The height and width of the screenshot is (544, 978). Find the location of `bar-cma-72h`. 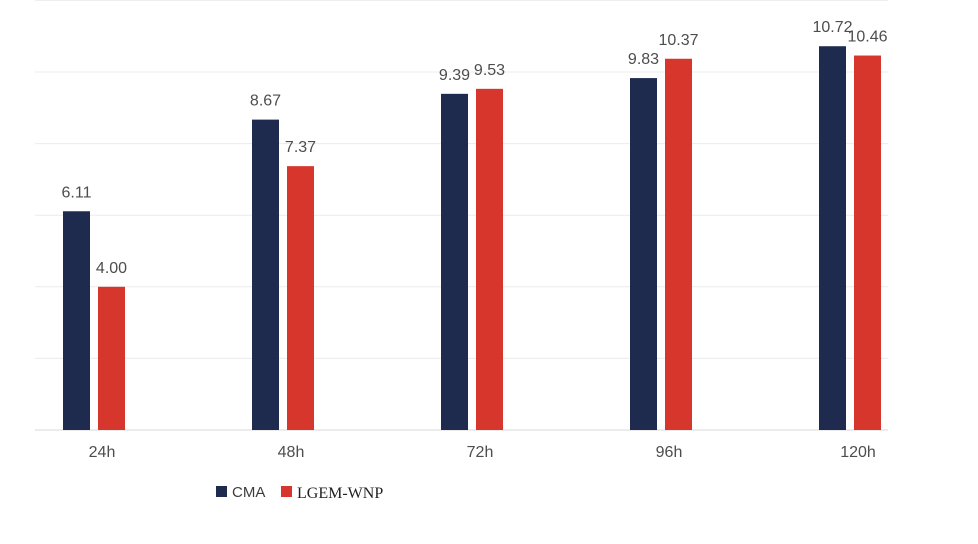

bar-cma-72h is located at coordinates (454, 261).